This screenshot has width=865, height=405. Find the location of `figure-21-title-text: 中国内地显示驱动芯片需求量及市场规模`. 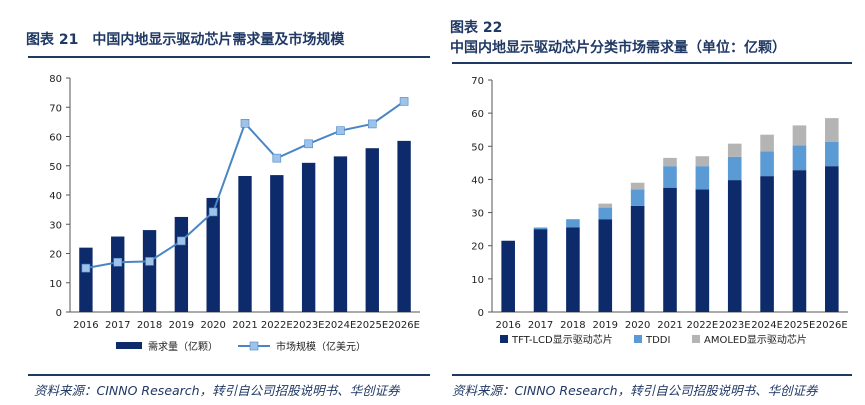

figure-21-title-text: 中国内地显示驱动芯片需求量及市场规模 is located at coordinates (218, 40).